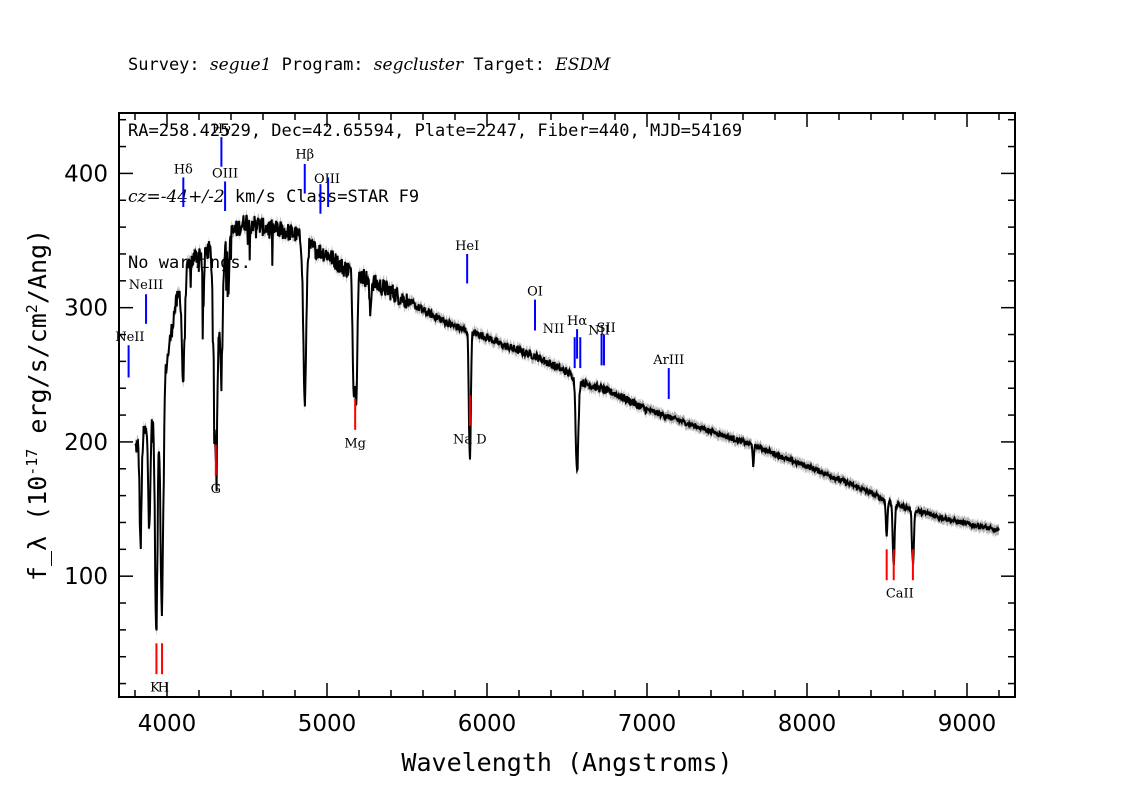 This screenshot has height=810, width=1134. What do you see at coordinates (240, 65) in the screenshot?
I see `survey-value: segue1` at bounding box center [240, 65].